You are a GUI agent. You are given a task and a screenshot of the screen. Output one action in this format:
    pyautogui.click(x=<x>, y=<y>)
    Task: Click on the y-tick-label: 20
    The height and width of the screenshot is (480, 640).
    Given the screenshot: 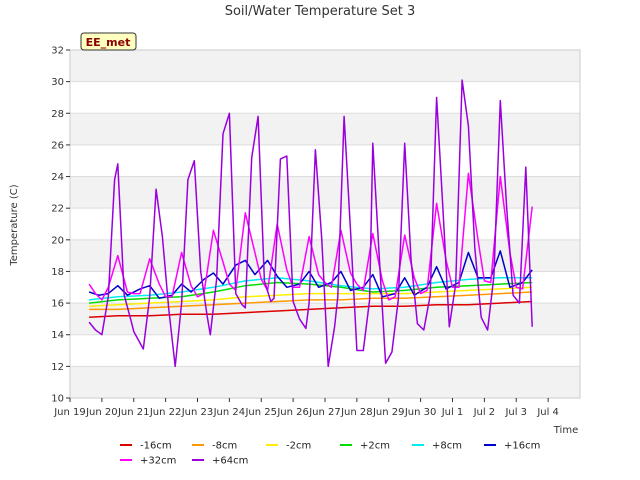 What is the action you would take?
    pyautogui.click(x=57, y=240)
    